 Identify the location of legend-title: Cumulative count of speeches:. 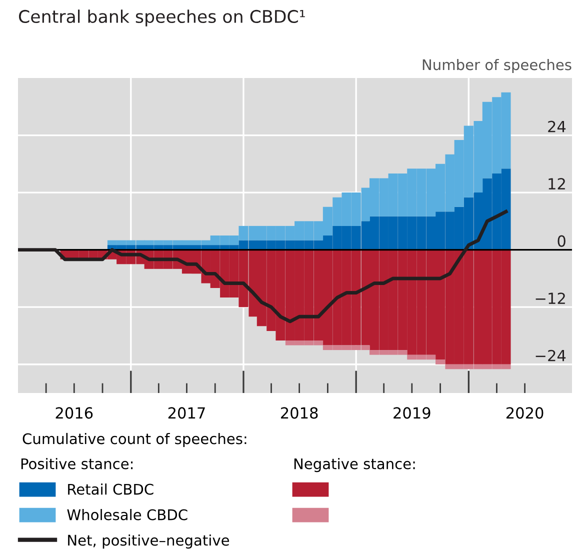
(134, 440).